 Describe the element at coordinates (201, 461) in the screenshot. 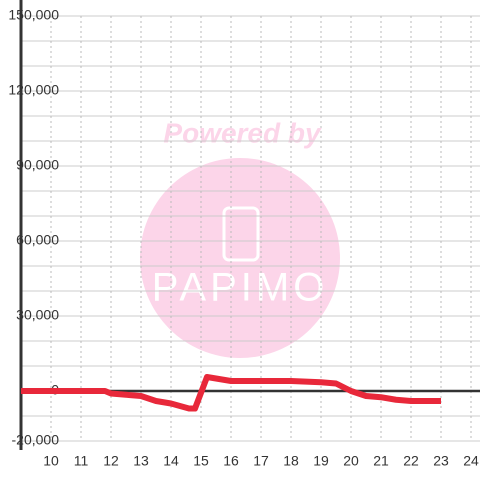

I see `x-tick-label: 15` at that location.